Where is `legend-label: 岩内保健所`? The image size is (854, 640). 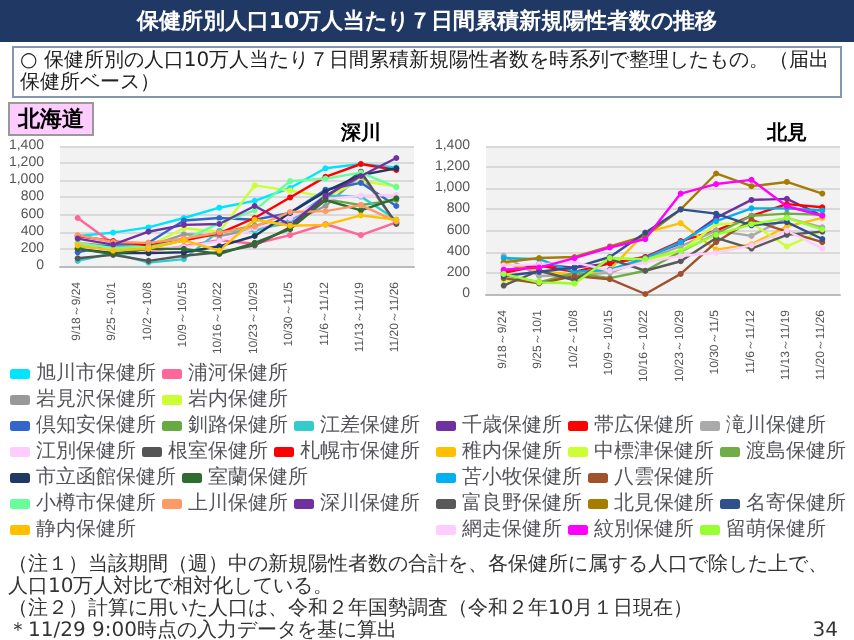
legend-label: 岩内保健所 is located at coordinates (238, 399).